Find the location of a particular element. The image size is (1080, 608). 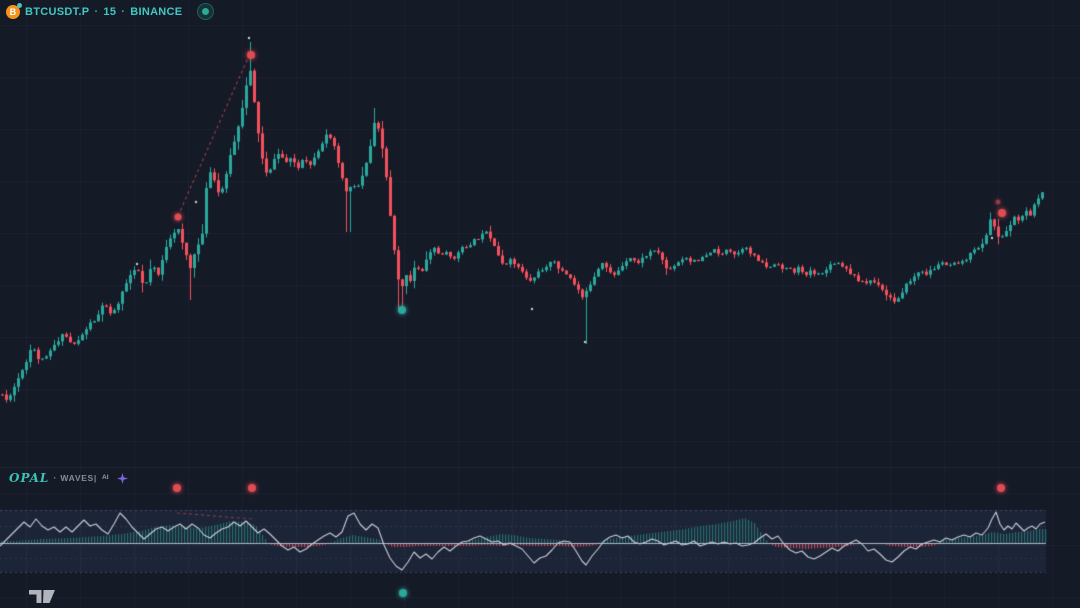

indicator-legend: OPAL · WAVES| AI is located at coordinates (68, 478).